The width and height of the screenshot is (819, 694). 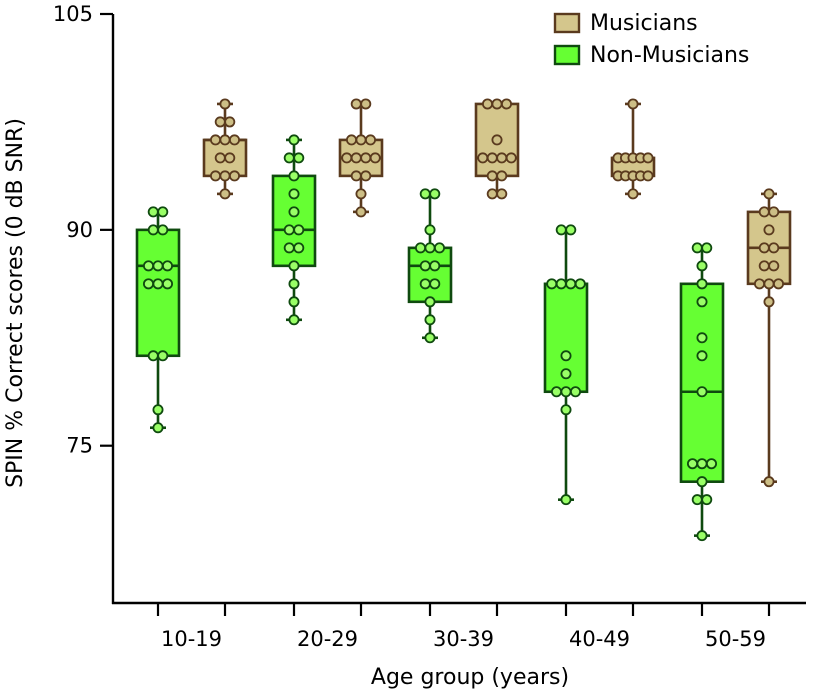 What do you see at coordinates (15, 303) in the screenshot?
I see `y-axis-title: SPIN % Correct scores (0 dB SNR)` at bounding box center [15, 303].